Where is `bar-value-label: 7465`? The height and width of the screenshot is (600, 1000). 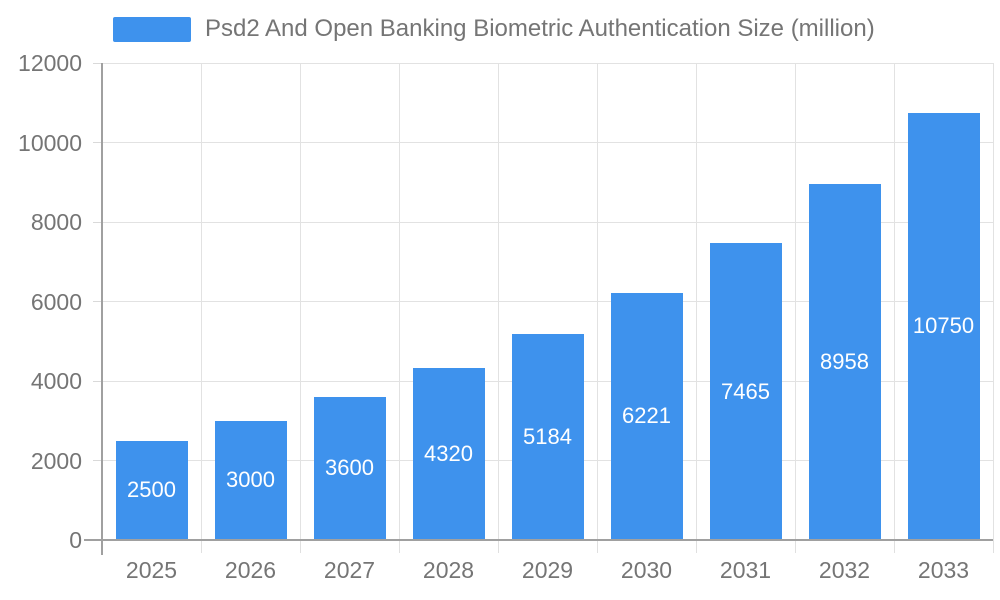
bar-value-label: 7465 is located at coordinates (745, 391).